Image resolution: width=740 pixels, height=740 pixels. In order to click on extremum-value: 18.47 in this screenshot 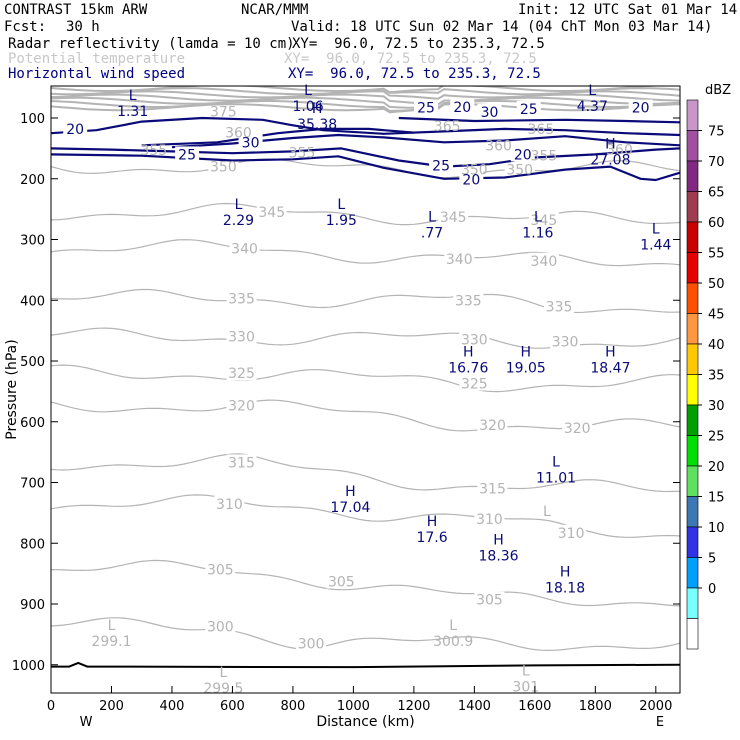, I will do `click(610, 369)`.